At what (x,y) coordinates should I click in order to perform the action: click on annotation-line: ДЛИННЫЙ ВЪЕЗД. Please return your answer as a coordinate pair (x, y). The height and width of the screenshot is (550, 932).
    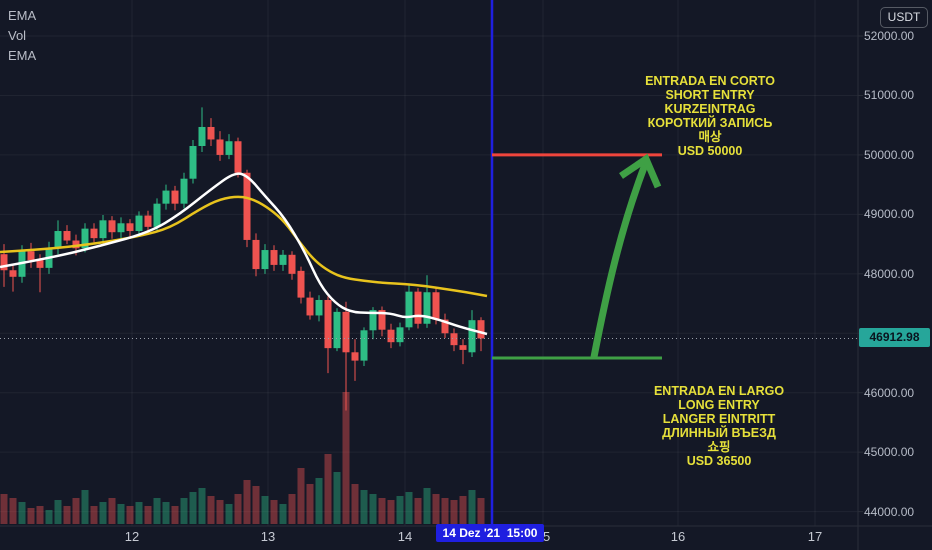
    Looking at the image, I should click on (719, 433).